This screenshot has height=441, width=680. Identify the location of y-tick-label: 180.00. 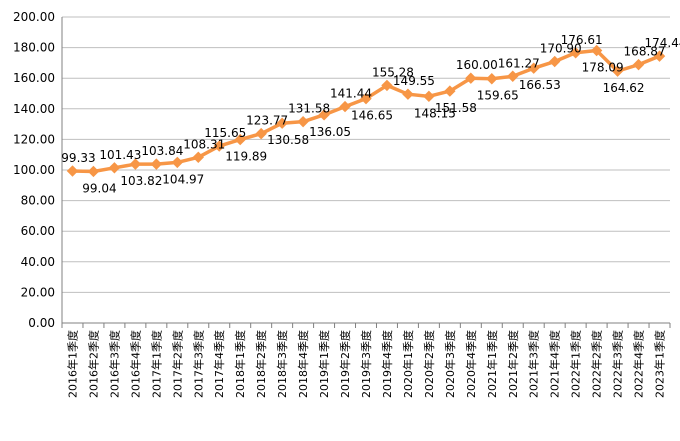
(34, 48).